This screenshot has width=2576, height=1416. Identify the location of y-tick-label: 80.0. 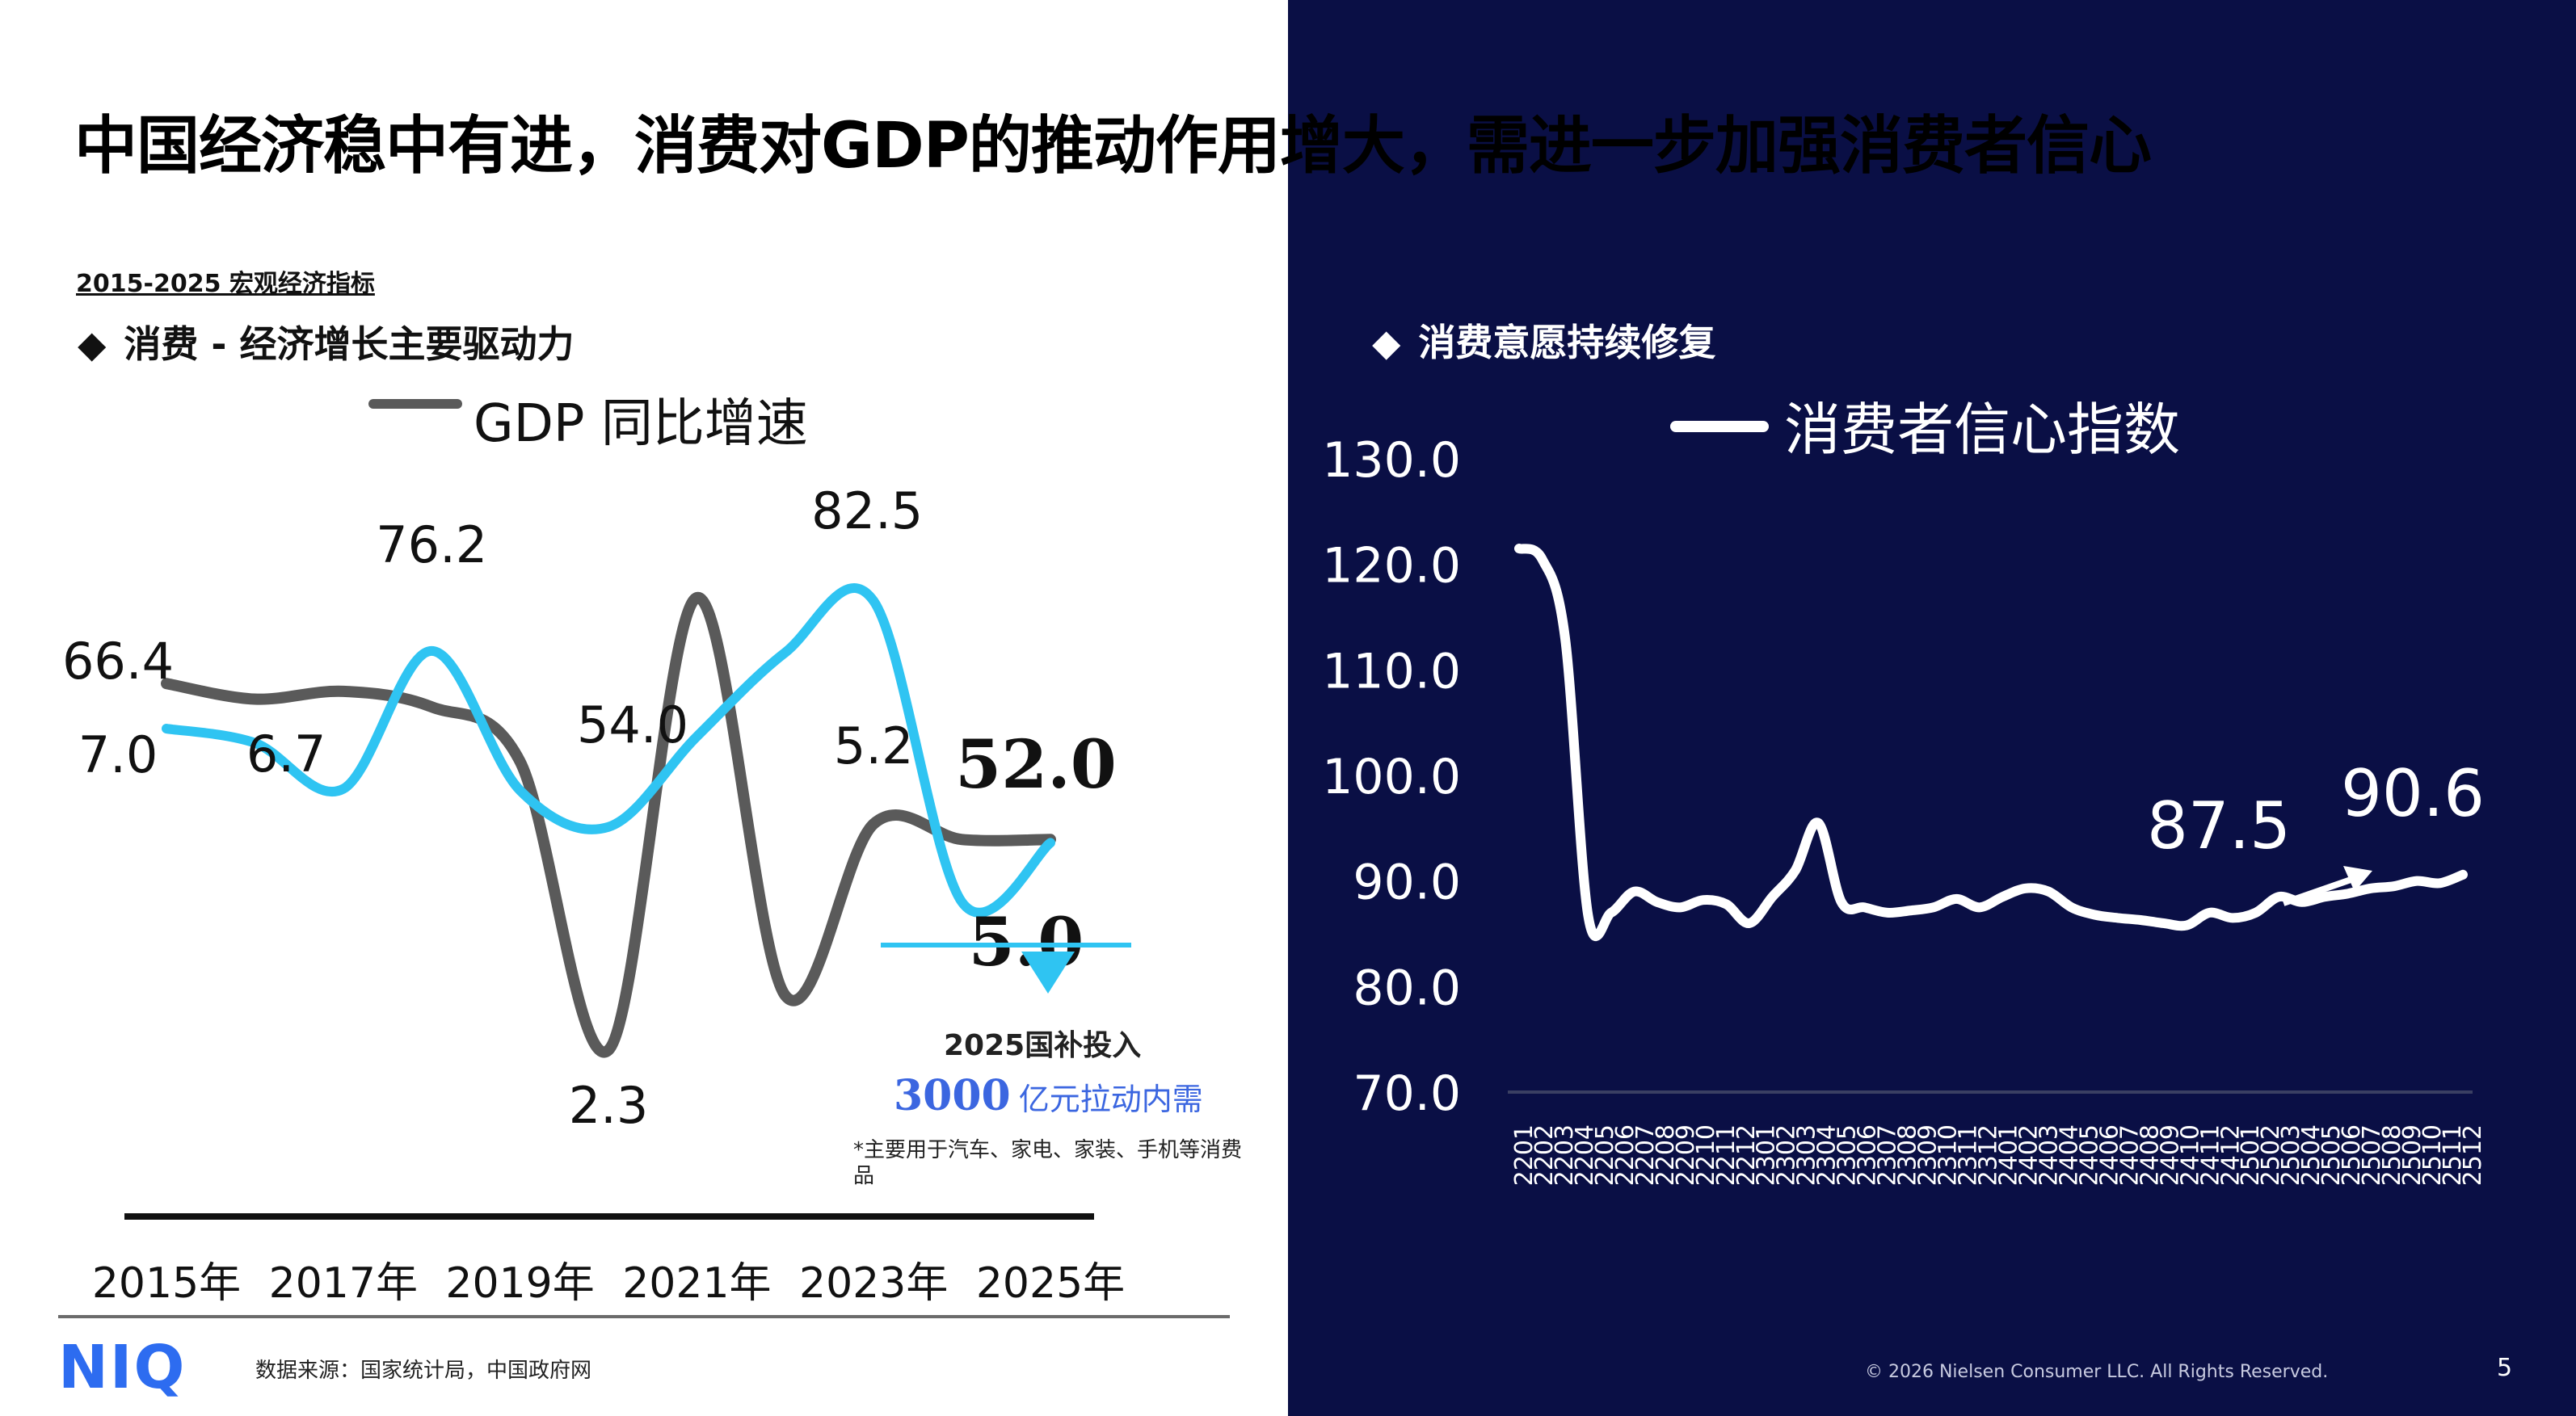
(1407, 988).